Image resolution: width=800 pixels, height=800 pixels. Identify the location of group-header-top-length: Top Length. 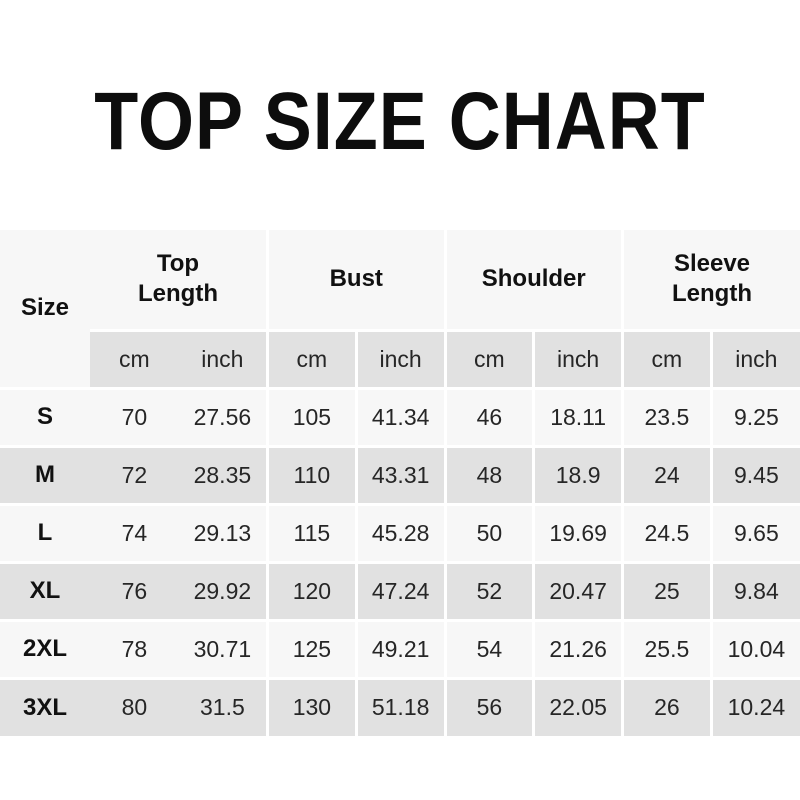
(179, 280).